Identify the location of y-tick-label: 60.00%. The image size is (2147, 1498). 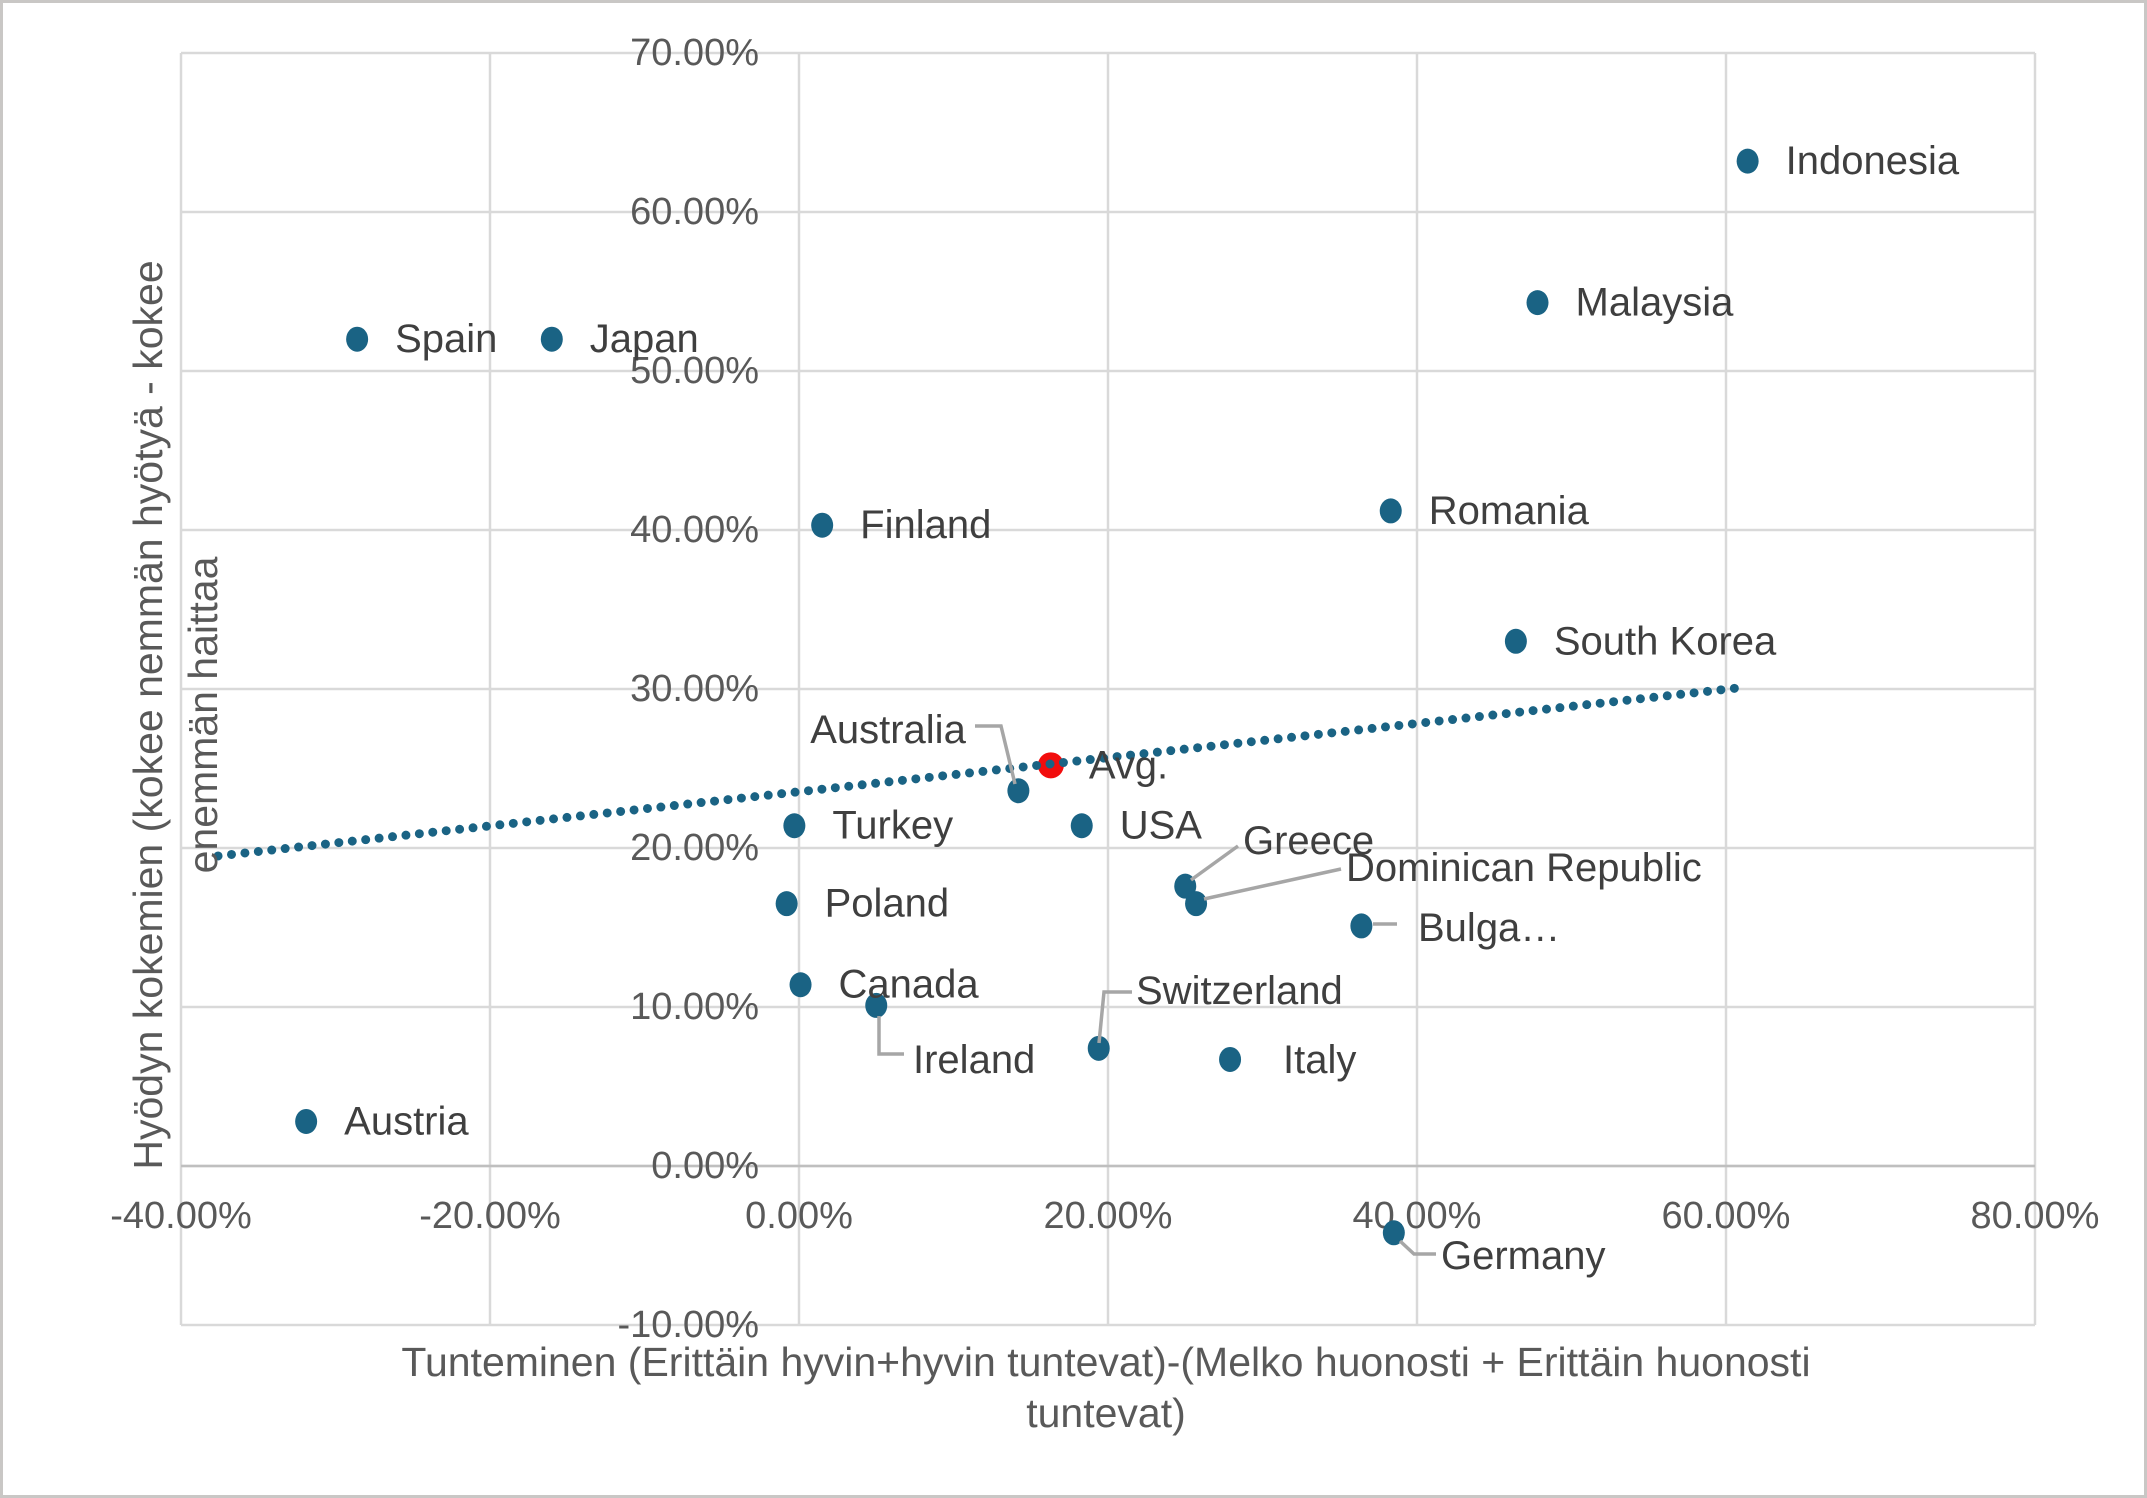
(694, 212).